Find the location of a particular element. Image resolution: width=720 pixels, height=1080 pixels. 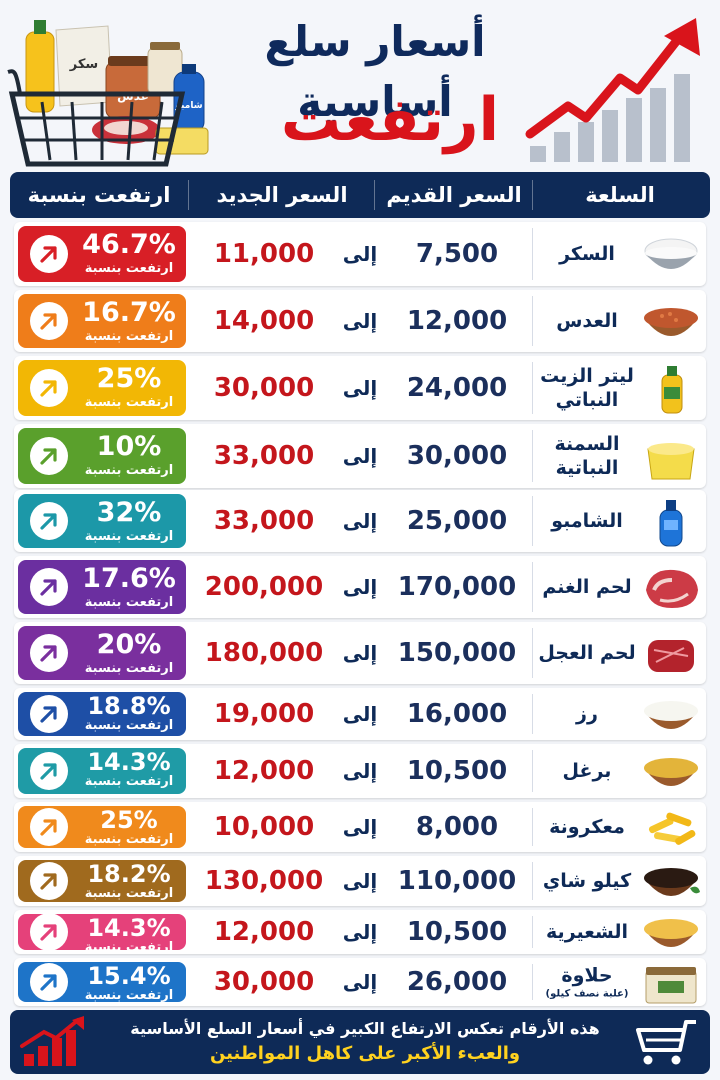

trend-up-chart-icon is located at coordinates (612, 90).